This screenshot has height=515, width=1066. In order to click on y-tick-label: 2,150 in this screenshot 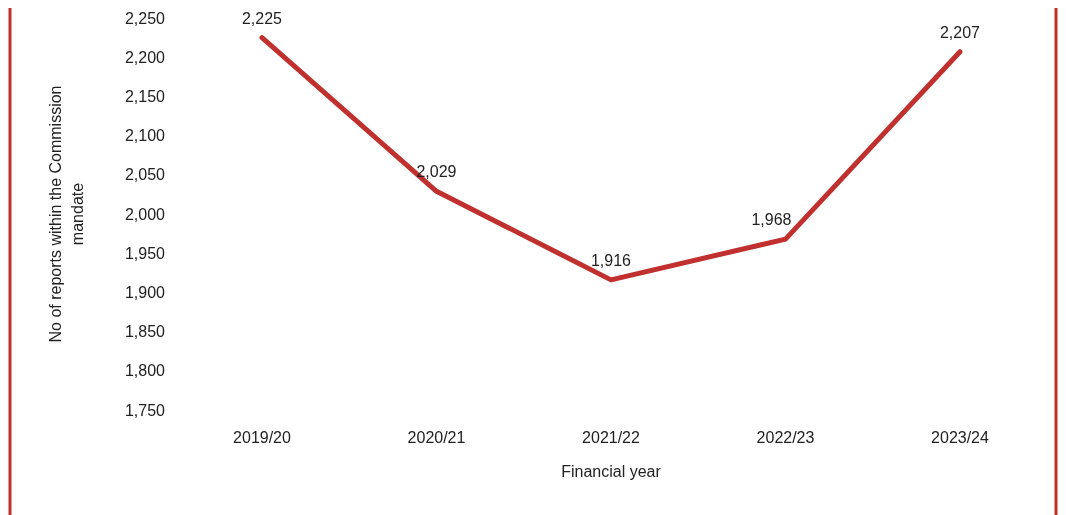, I will do `click(145, 96)`.